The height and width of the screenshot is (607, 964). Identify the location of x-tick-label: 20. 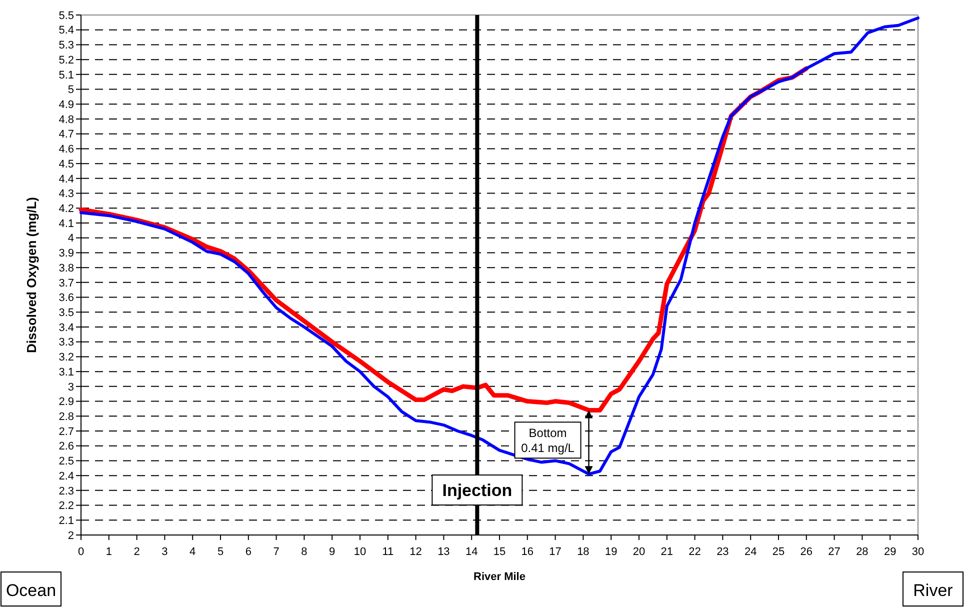
(639, 552).